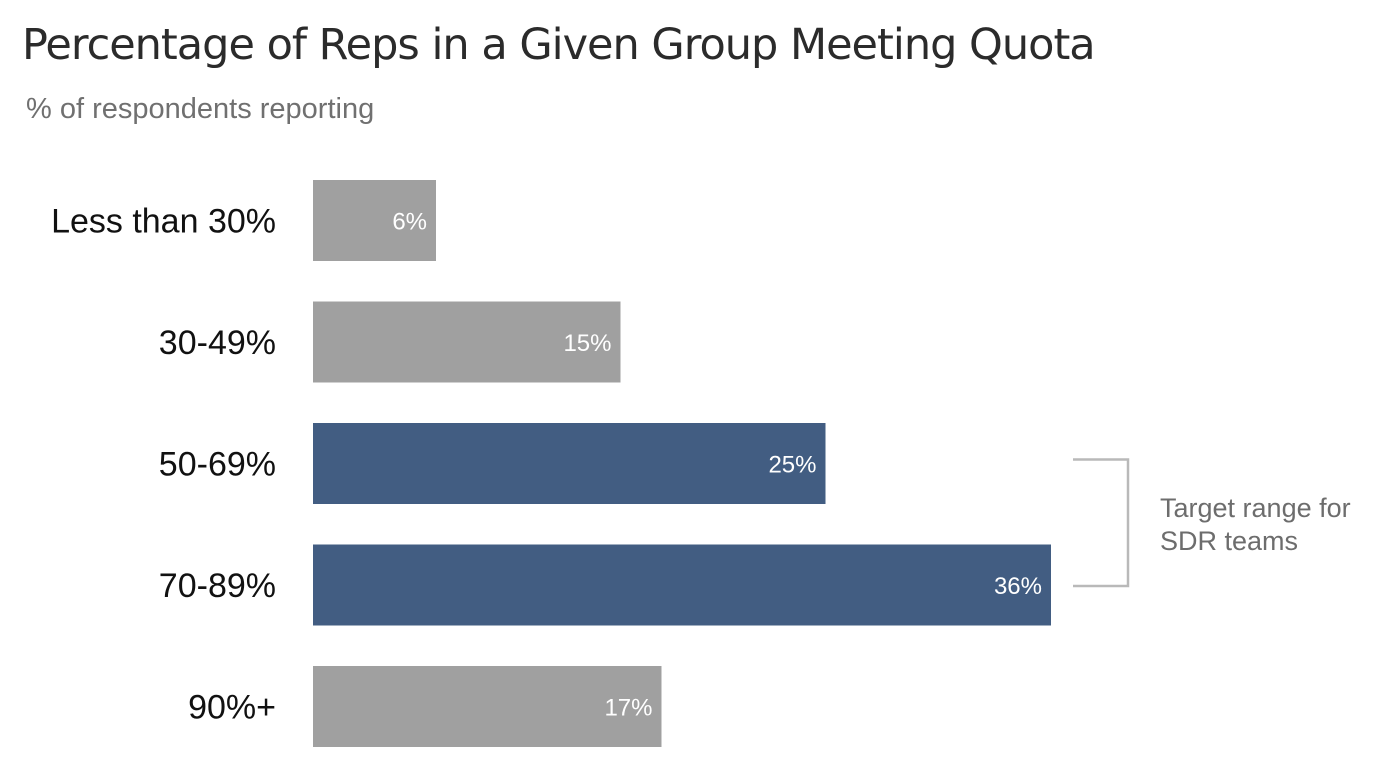 The image size is (1400, 782). Describe the element at coordinates (217, 465) in the screenshot. I see `category-label: 50-69%` at that location.